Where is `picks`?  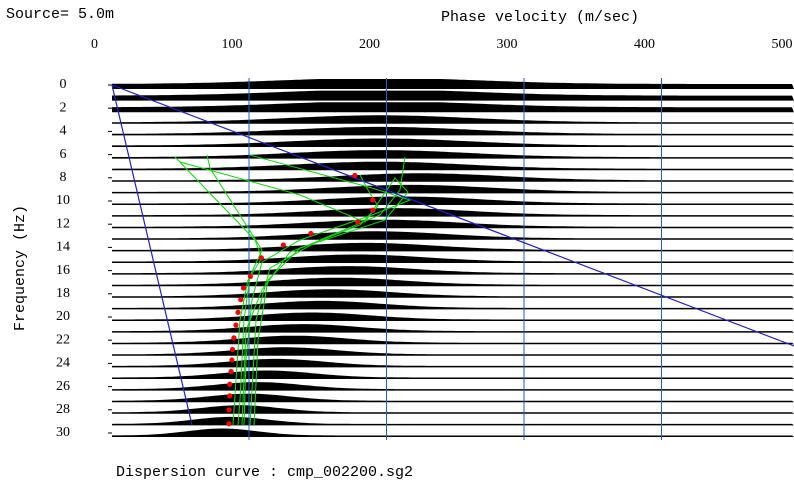 picks is located at coordinates (301, 299).